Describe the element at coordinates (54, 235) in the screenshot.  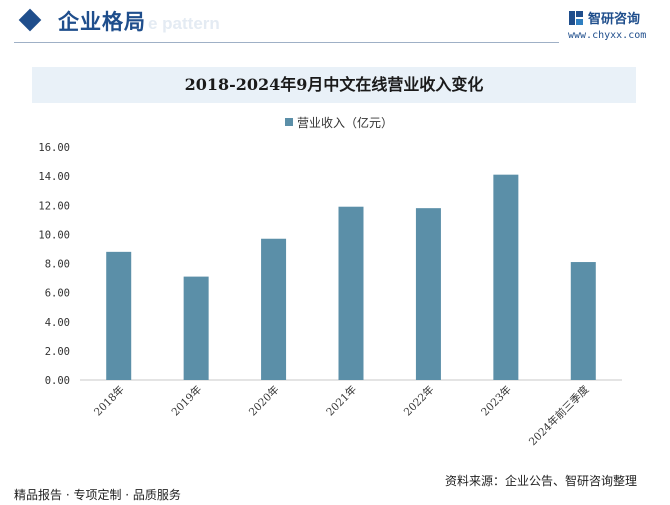
I see `y-tick-label: 10.00` at that location.